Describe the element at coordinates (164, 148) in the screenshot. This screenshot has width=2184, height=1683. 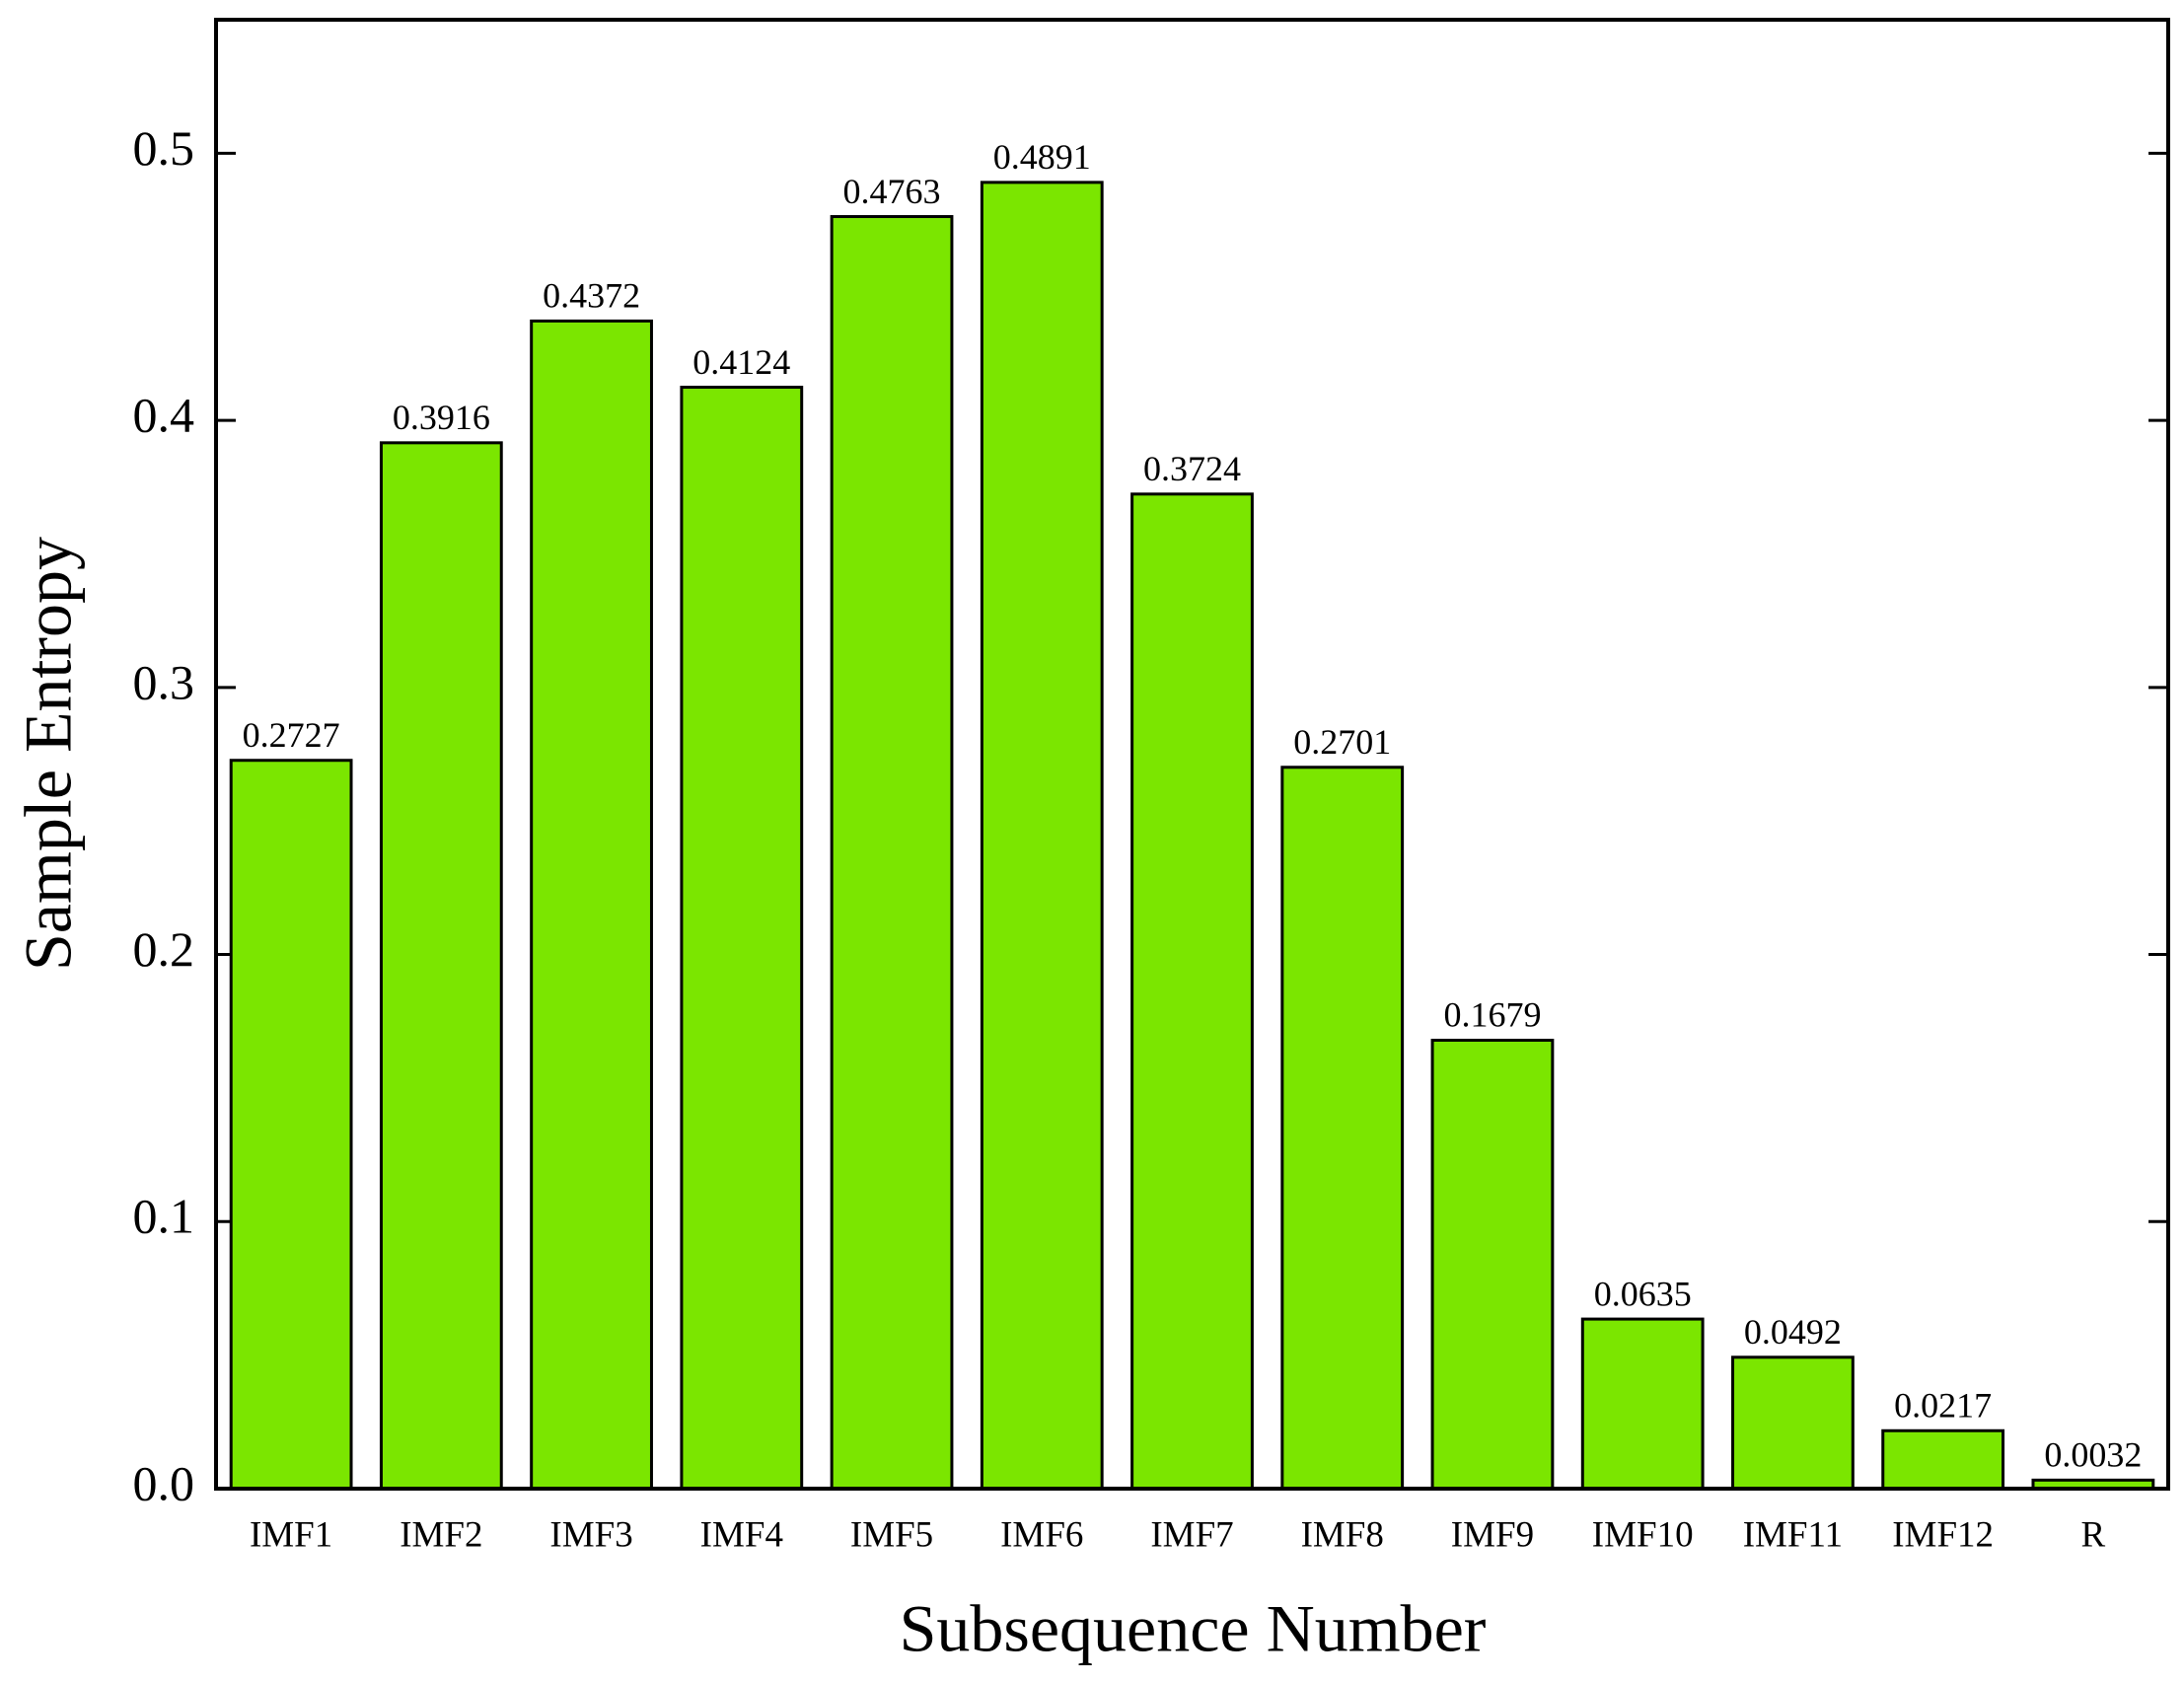
I see `y-tick-label: 0.5` at that location.